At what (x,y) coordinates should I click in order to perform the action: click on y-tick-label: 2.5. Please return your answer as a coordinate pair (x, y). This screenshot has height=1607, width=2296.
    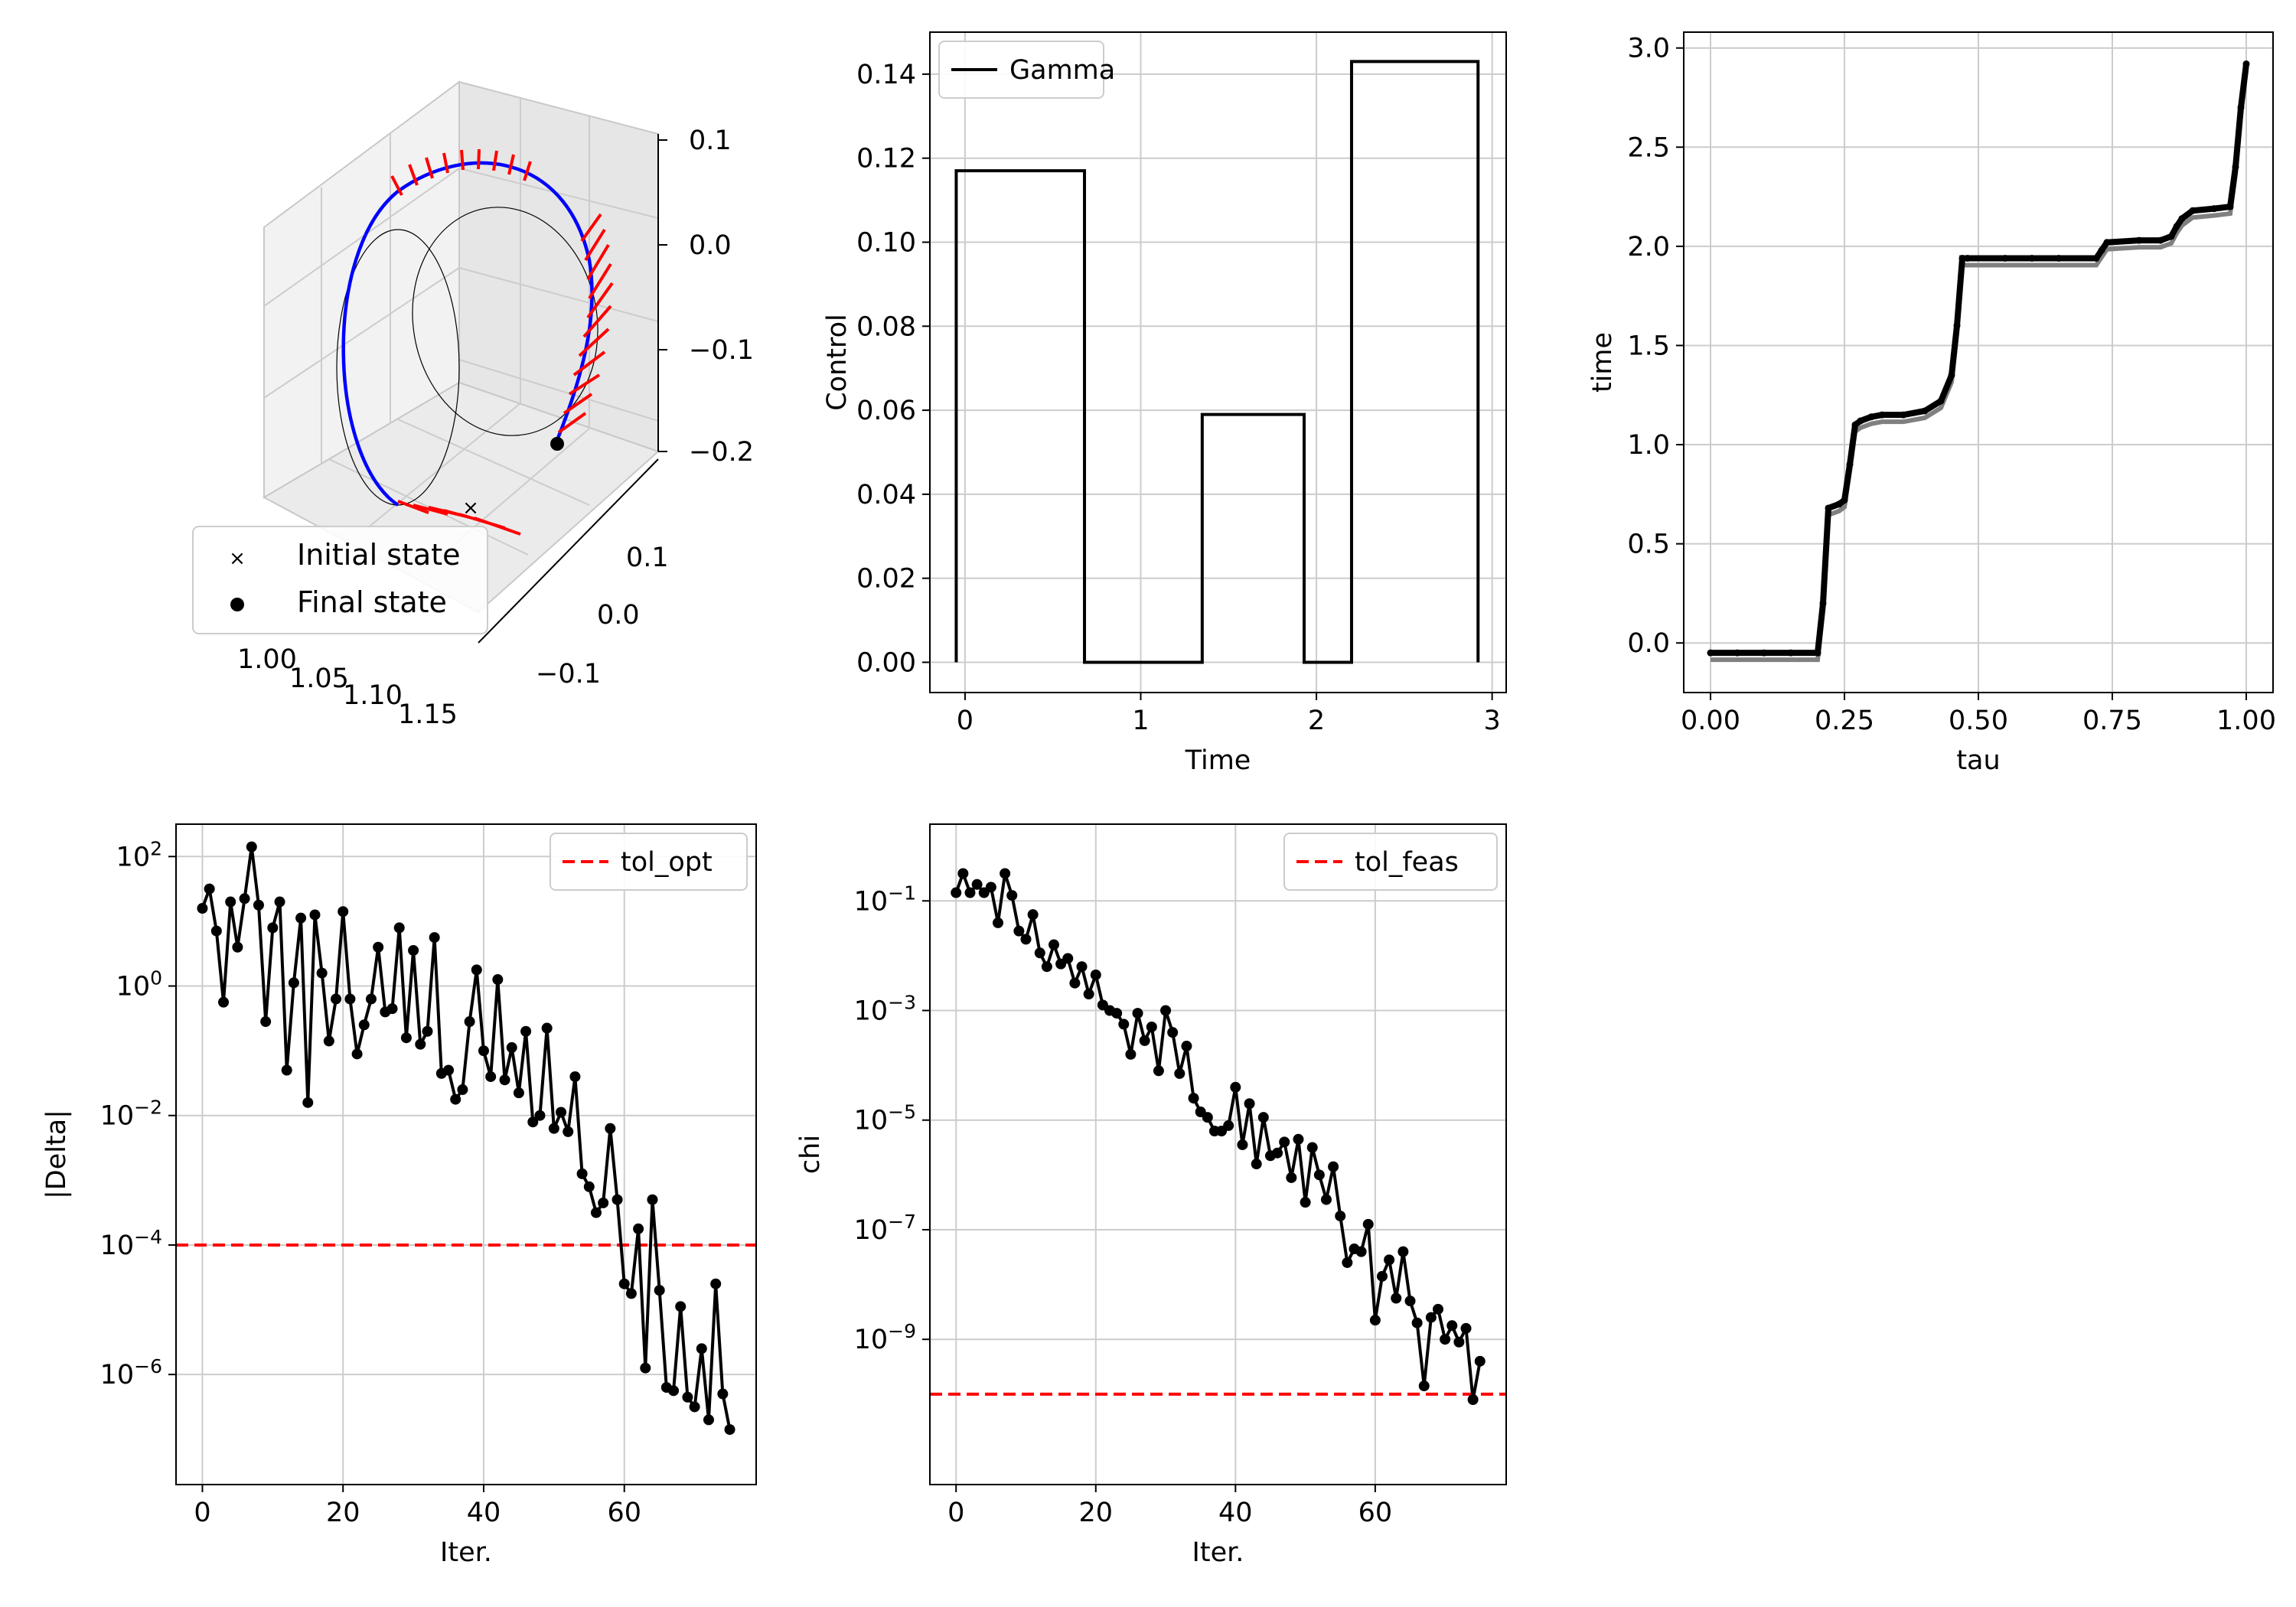
    Looking at the image, I should click on (1648, 147).